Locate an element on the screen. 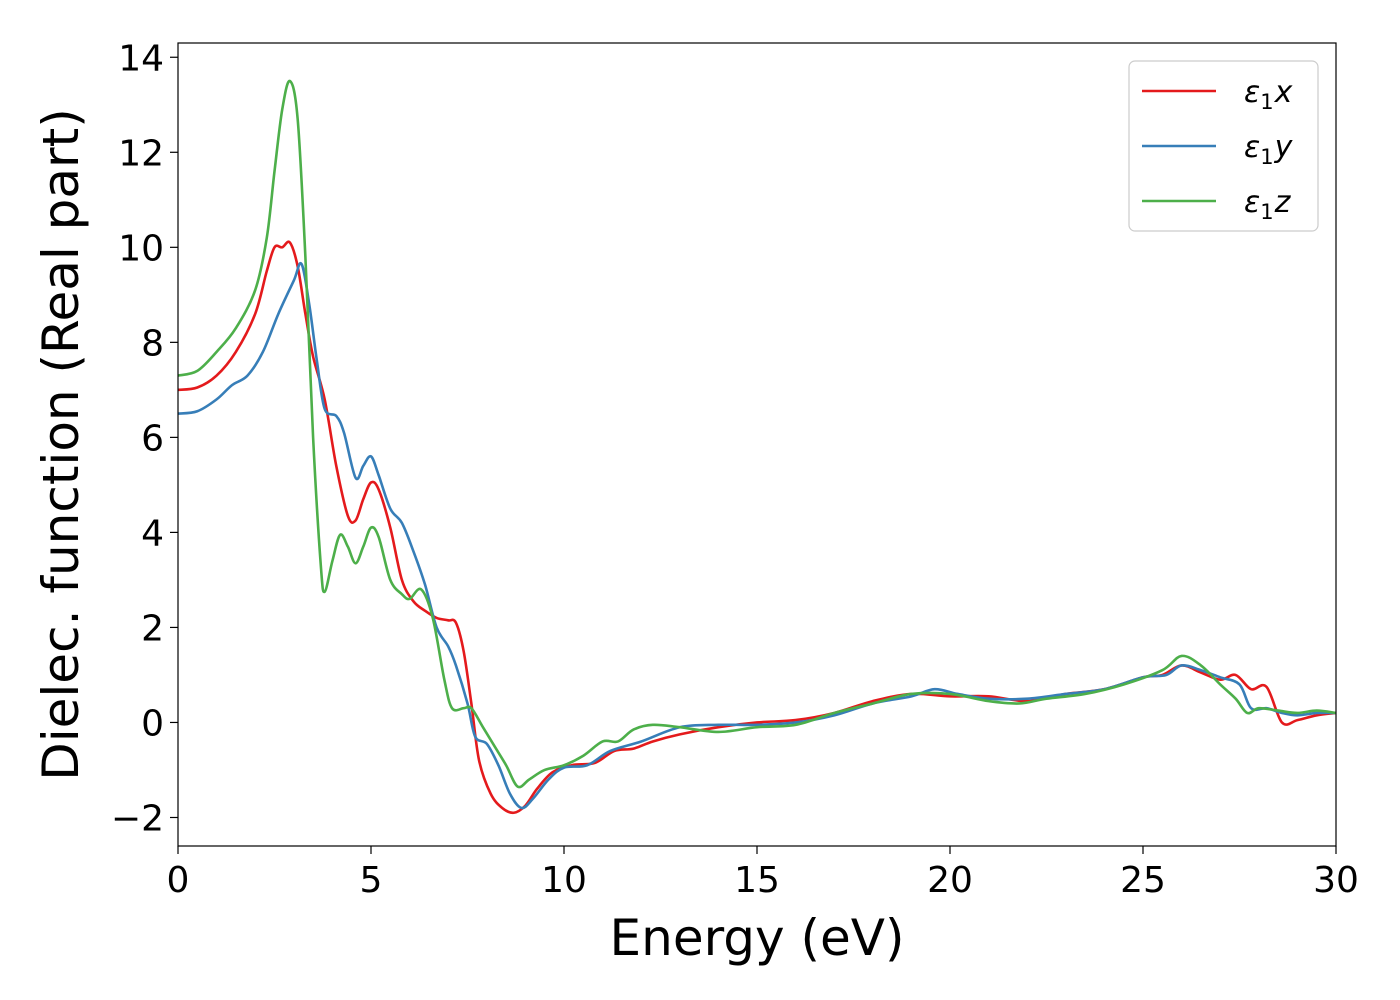 The image size is (1400, 1000). y-tick-label: 8 is located at coordinates (152, 343).